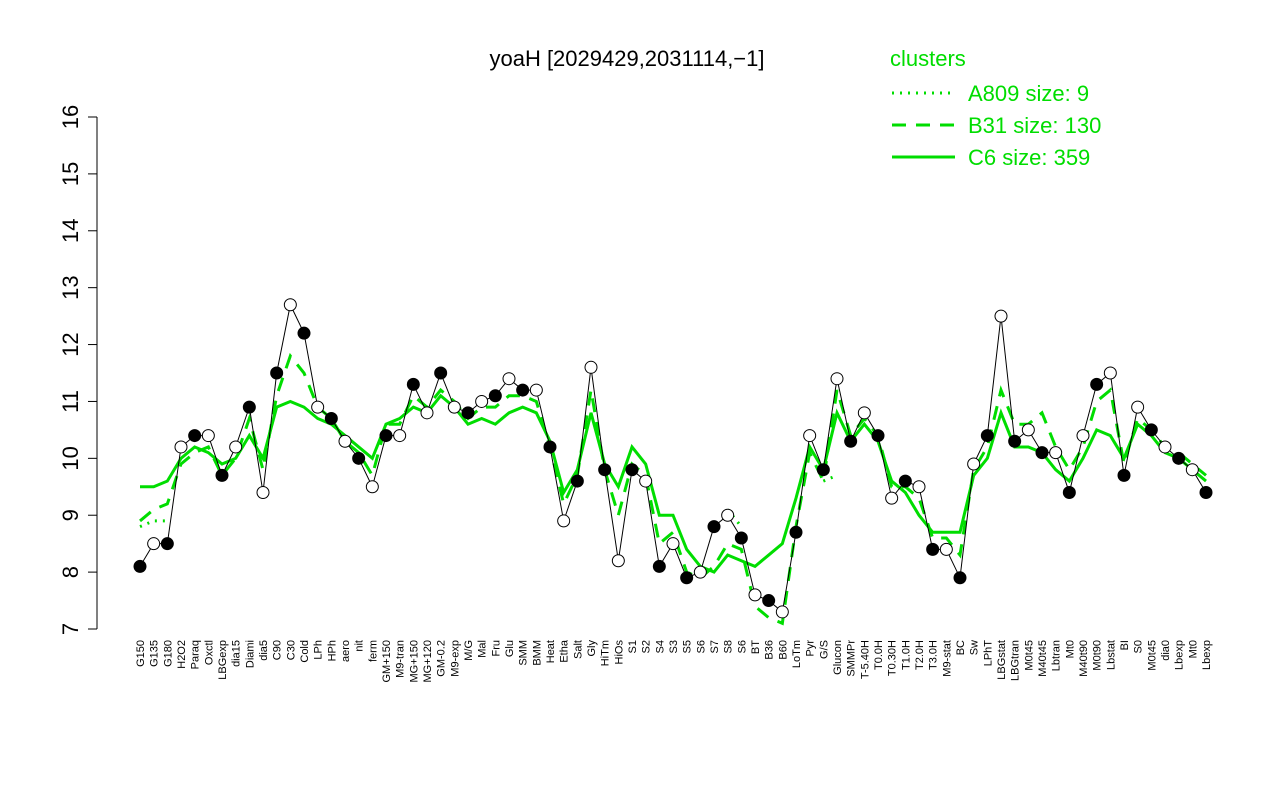 The image size is (1280, 800). What do you see at coordinates (319, 650) in the screenshot?
I see `x-tick-label: LPh` at bounding box center [319, 650].